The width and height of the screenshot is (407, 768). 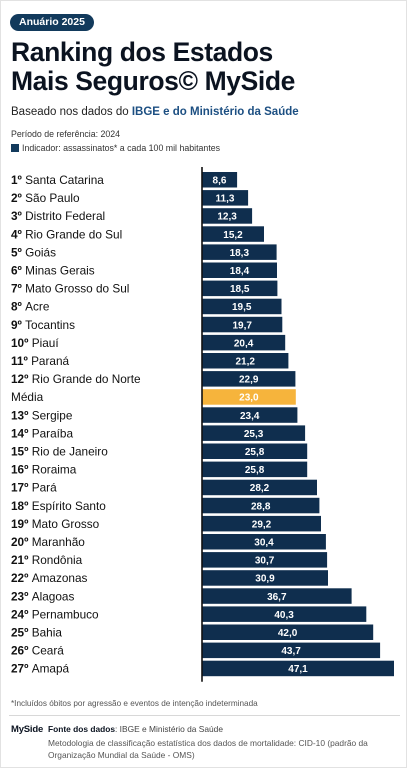 What do you see at coordinates (35, 343) in the screenshot?
I see `category-label: 10º Piauí` at bounding box center [35, 343].